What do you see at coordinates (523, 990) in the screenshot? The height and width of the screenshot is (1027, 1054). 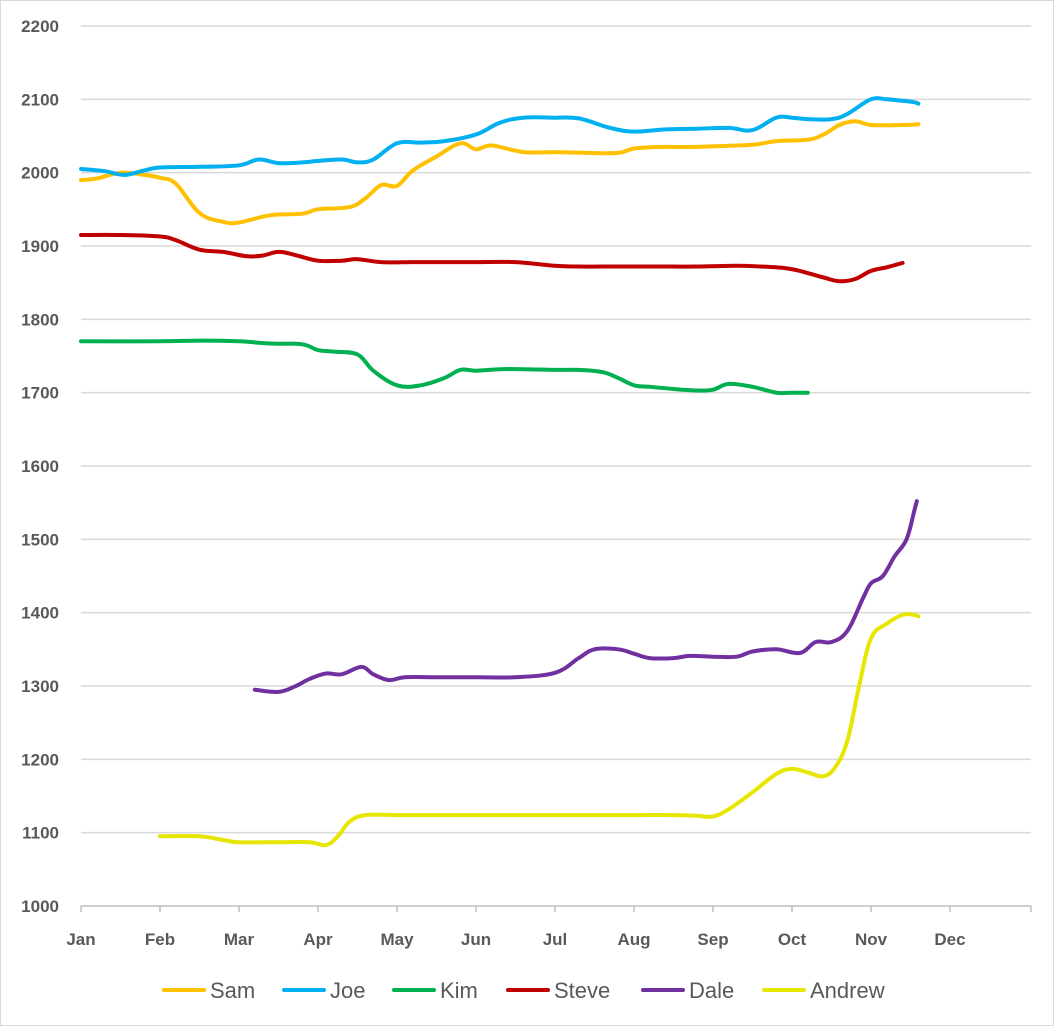 I see `legend: Sam Joe Kim Steve Dale Andrew` at bounding box center [523, 990].